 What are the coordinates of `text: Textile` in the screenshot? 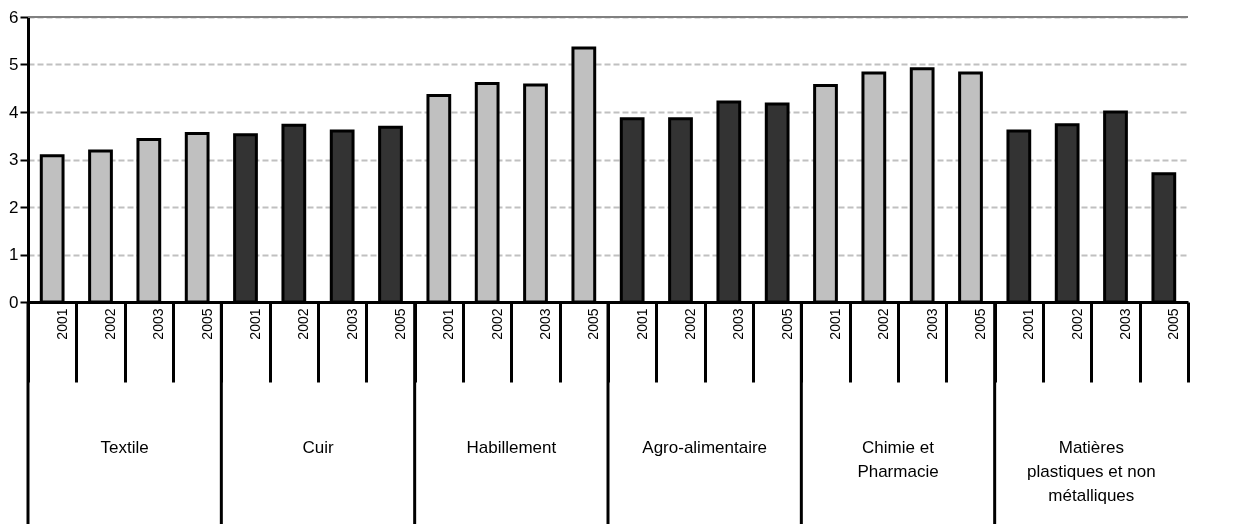 It's located at (124, 447).